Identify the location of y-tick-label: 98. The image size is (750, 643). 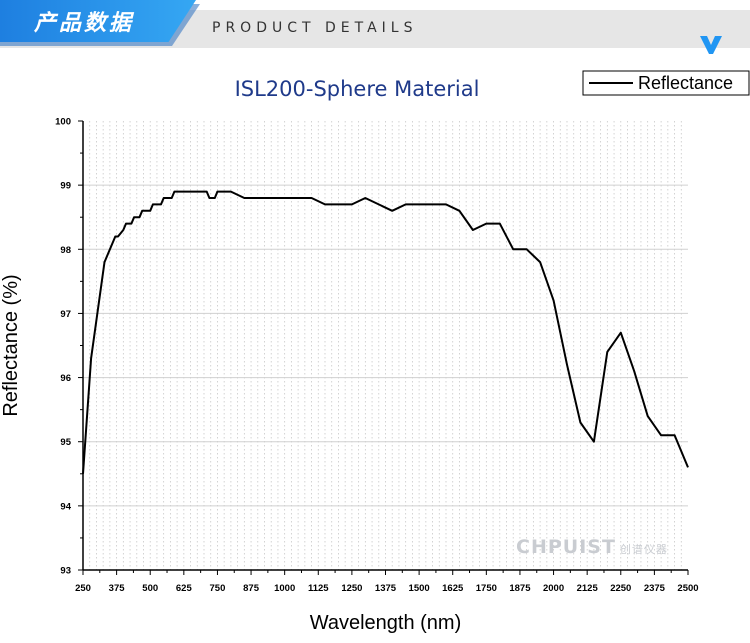
(65, 250).